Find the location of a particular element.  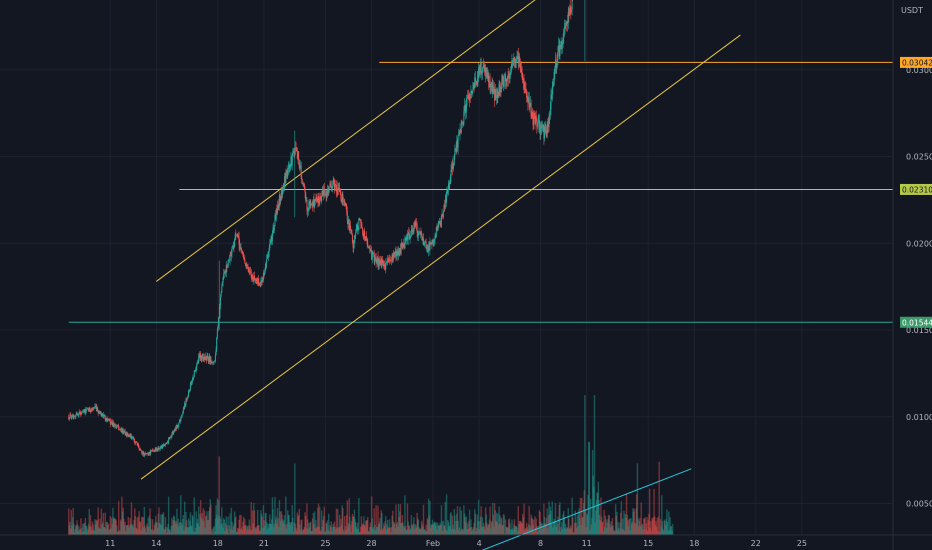

time-axis: 11 14 18 21 25 28 Feb 4 8 11 15 18 22 25 is located at coordinates (456, 543).